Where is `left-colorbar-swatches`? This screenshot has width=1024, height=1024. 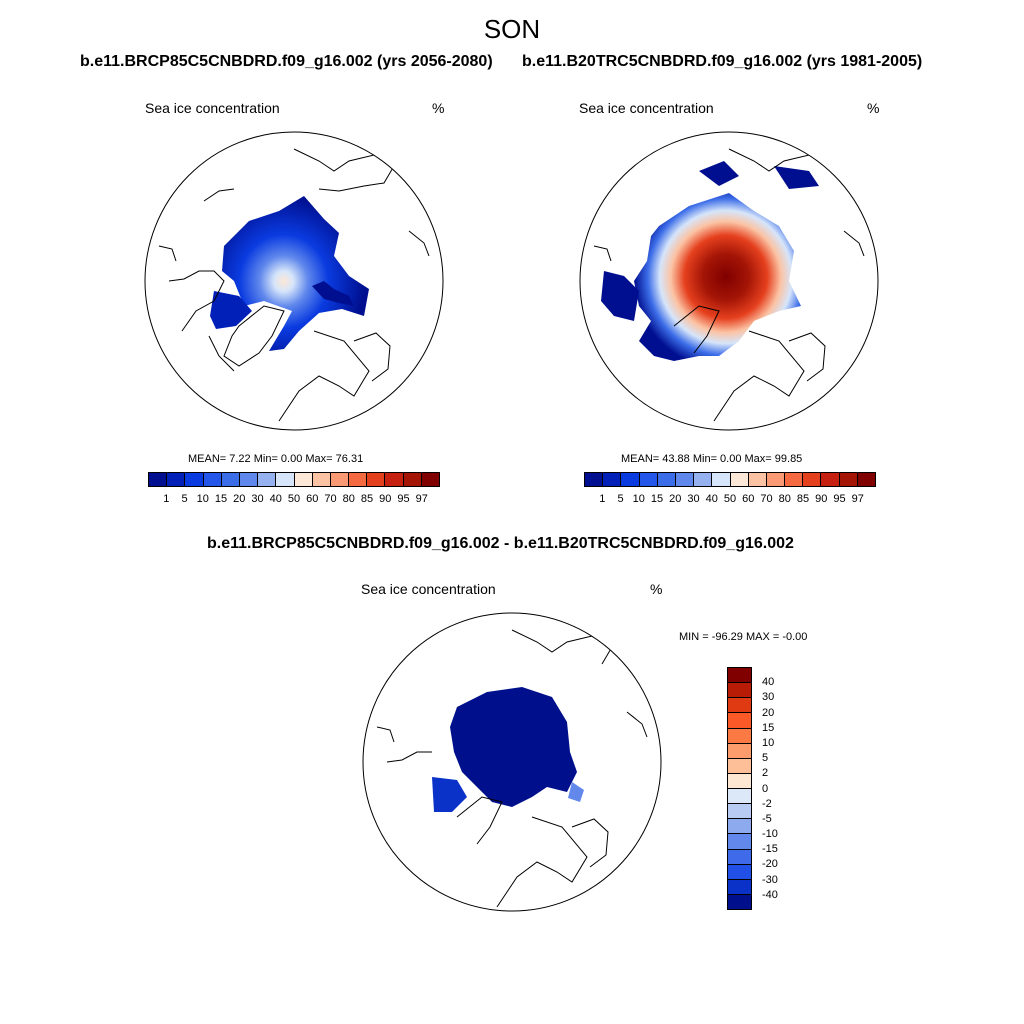 left-colorbar-swatches is located at coordinates (294, 479).